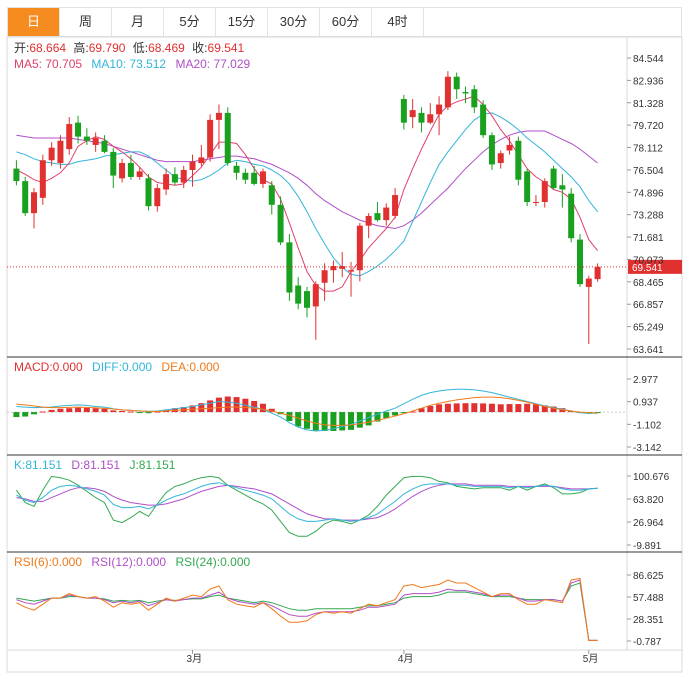  What do you see at coordinates (47, 48) in the screenshot?
I see `open-value: 68.664` at bounding box center [47, 48].